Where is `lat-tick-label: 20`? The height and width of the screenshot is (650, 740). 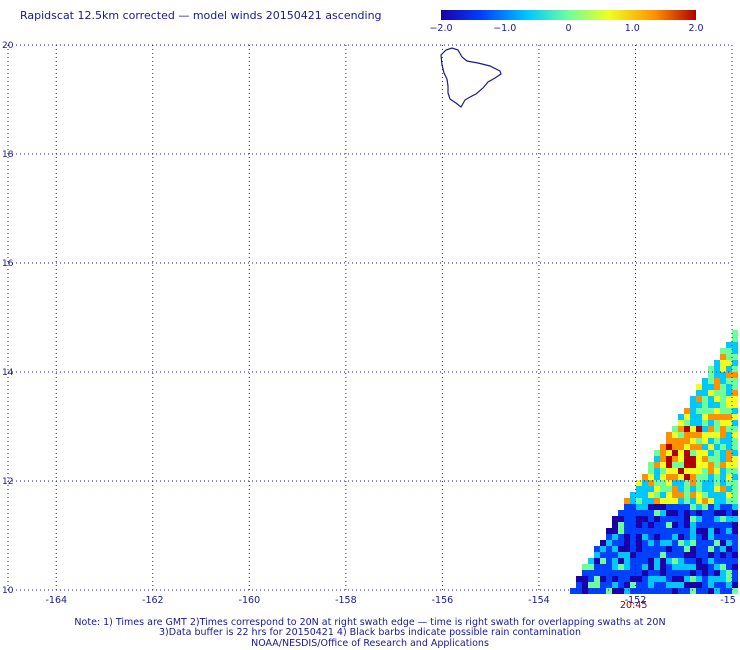 lat-tick-label: 20 is located at coordinates (8, 46).